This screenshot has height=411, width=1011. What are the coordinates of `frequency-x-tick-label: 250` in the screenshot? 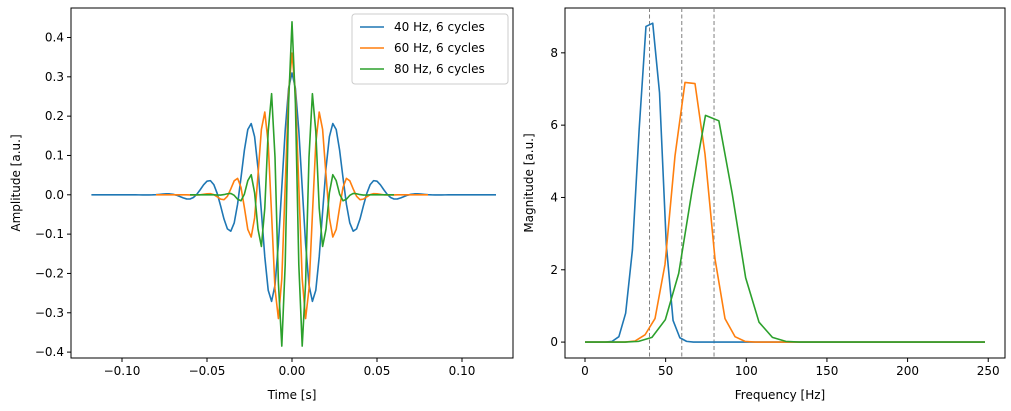 It's located at (988, 371).